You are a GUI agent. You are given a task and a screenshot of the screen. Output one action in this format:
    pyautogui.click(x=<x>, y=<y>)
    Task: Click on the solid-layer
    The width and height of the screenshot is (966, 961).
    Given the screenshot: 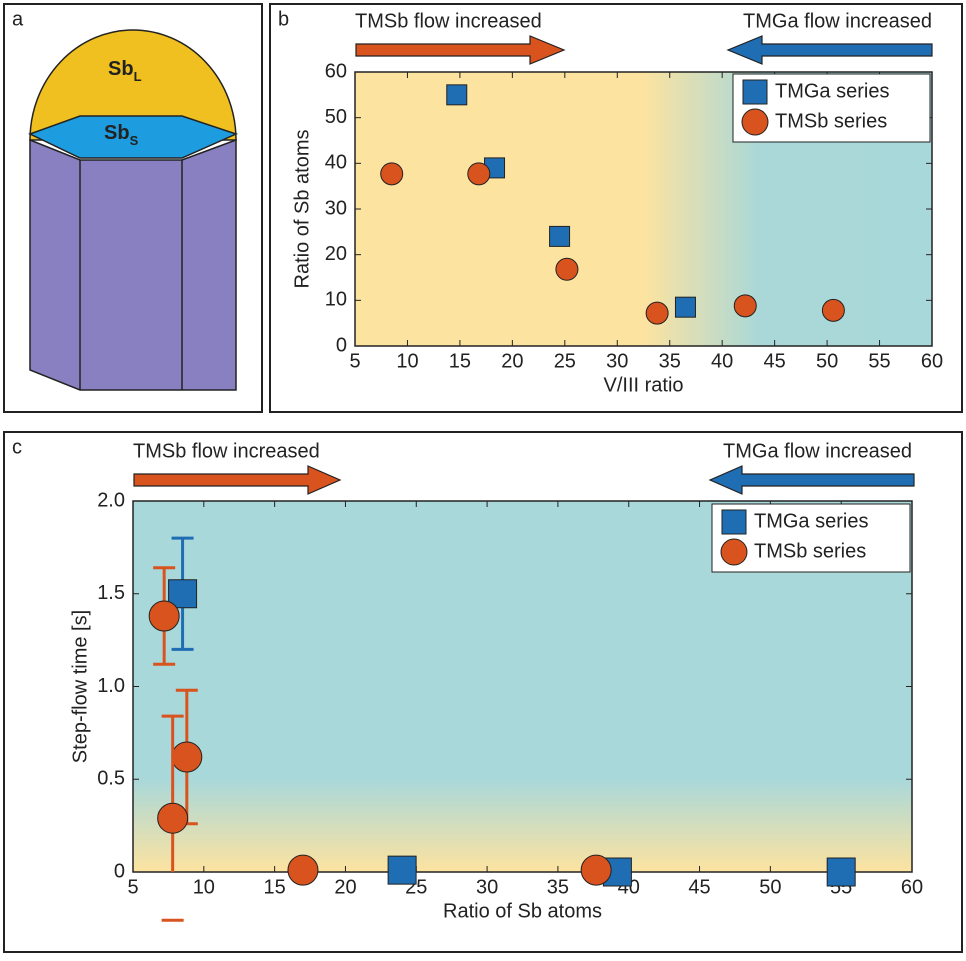 What is the action you would take?
    pyautogui.click(x=133, y=137)
    